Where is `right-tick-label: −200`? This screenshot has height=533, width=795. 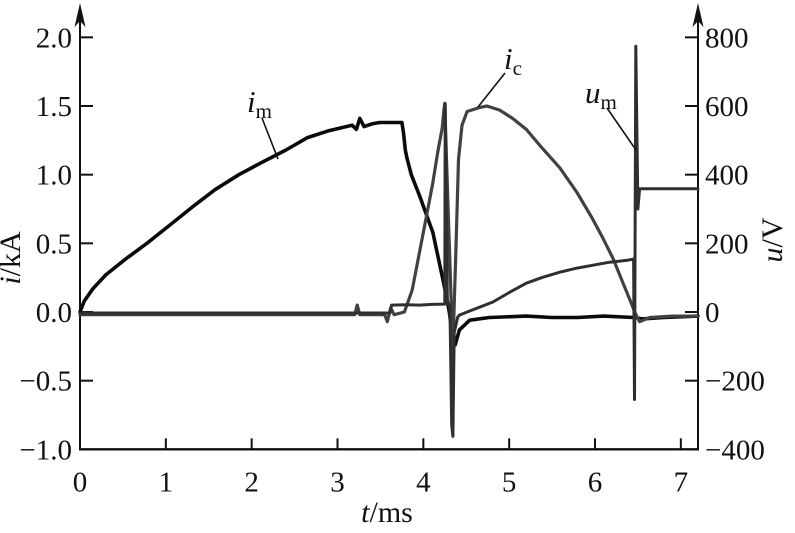
right-tick-label: −200 is located at coordinates (735, 382).